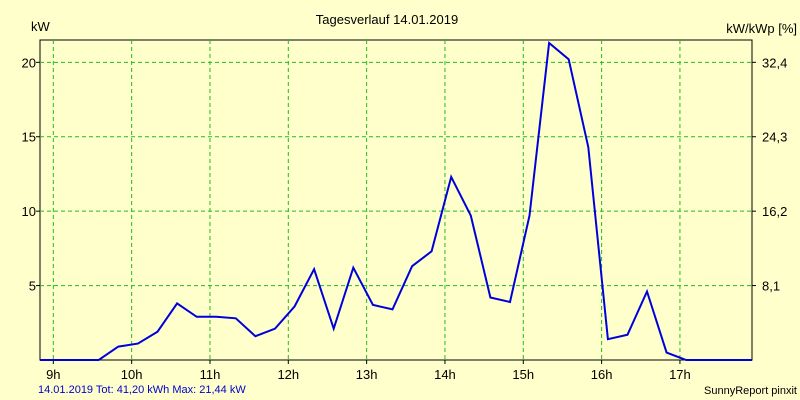 The width and height of the screenshot is (800, 400). What do you see at coordinates (680, 374) in the screenshot?
I see `x-tick-label: 17h` at bounding box center [680, 374].